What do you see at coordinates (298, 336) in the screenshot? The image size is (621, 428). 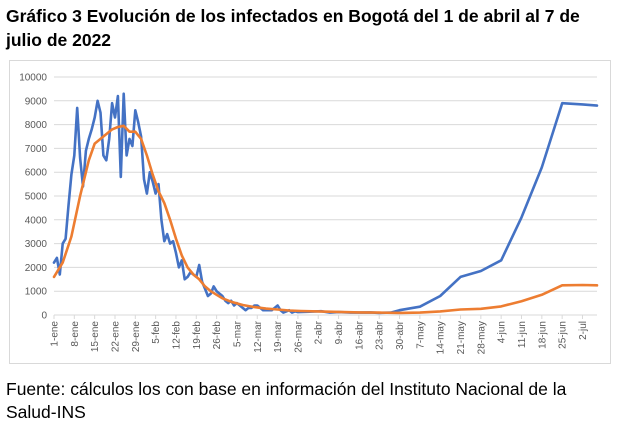 I see `x-tick-label: 26-mar` at bounding box center [298, 336].